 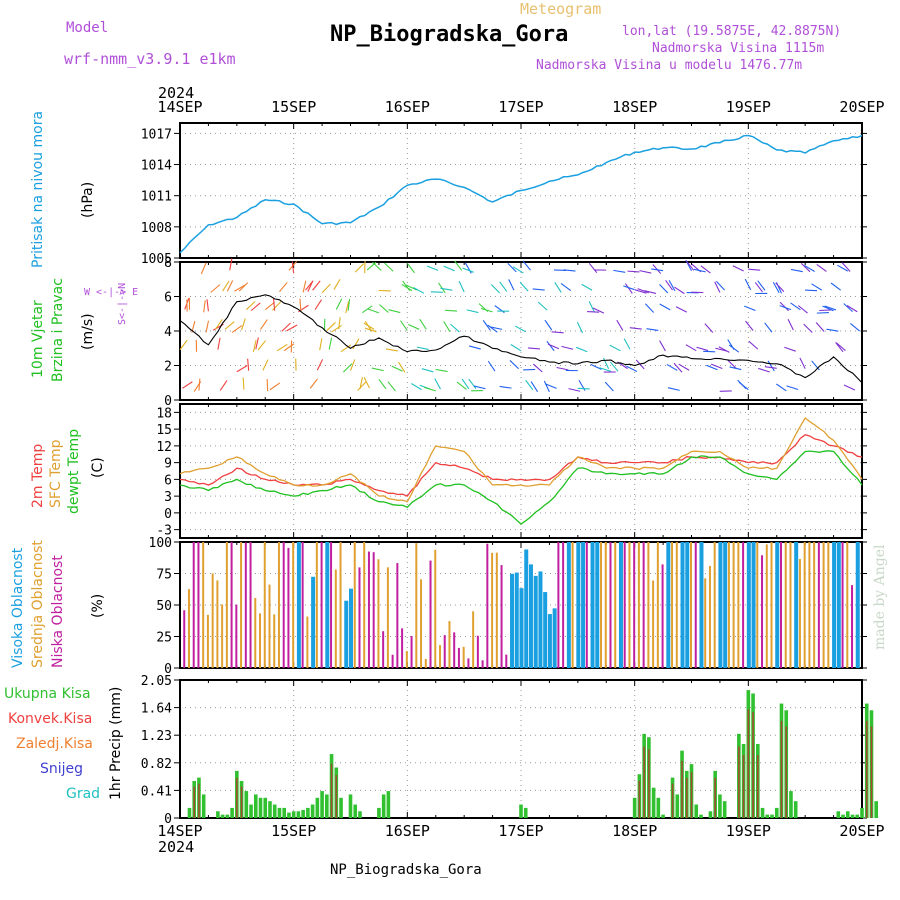 I want to click on y-tick-label: 0, so click(x=168, y=819).